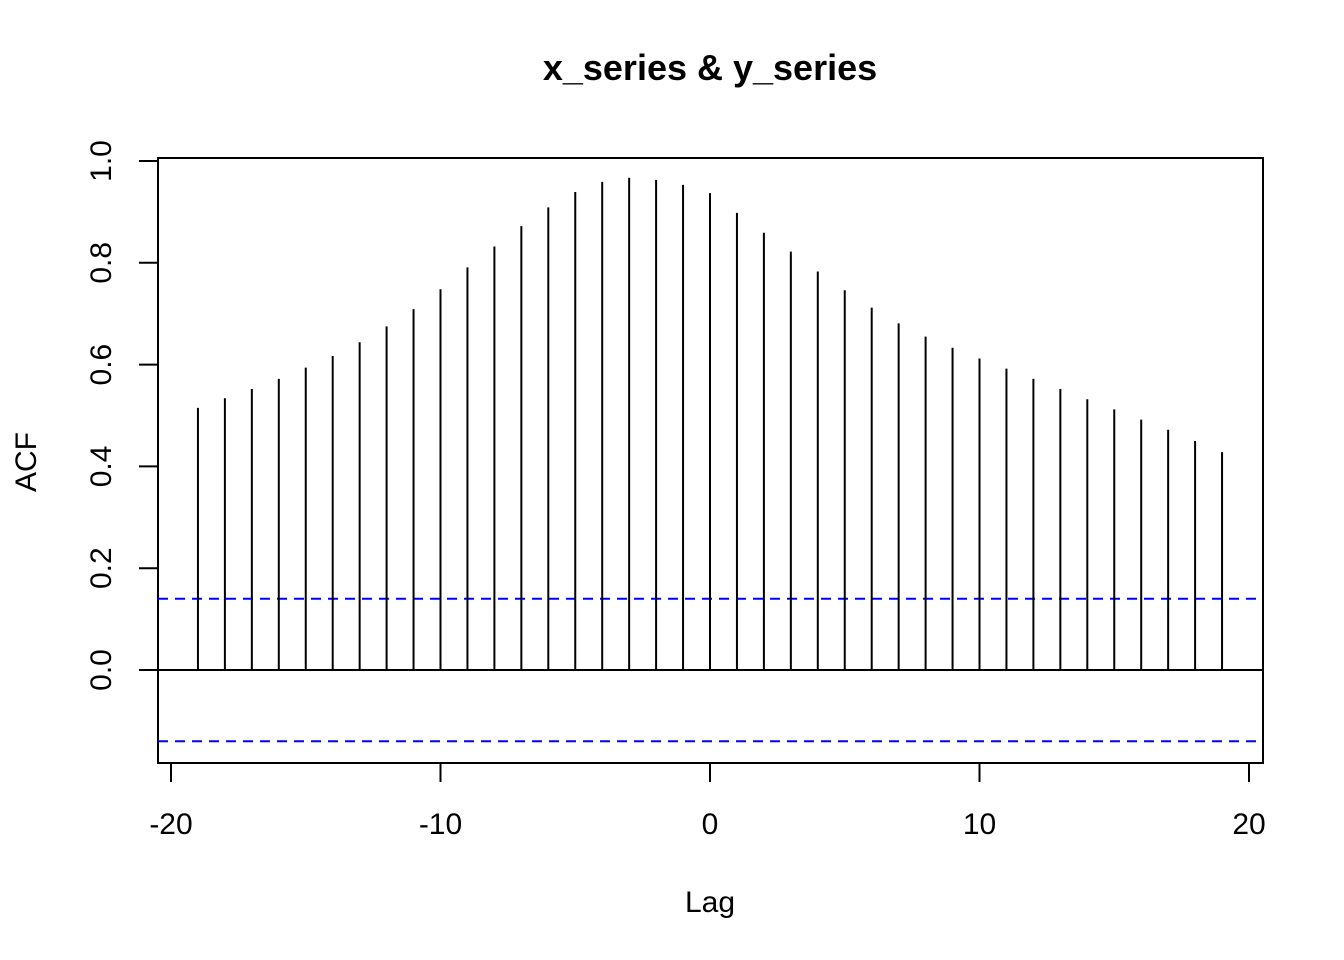 The image size is (1344, 960). I want to click on x-tick-label: 0, so click(710, 824).